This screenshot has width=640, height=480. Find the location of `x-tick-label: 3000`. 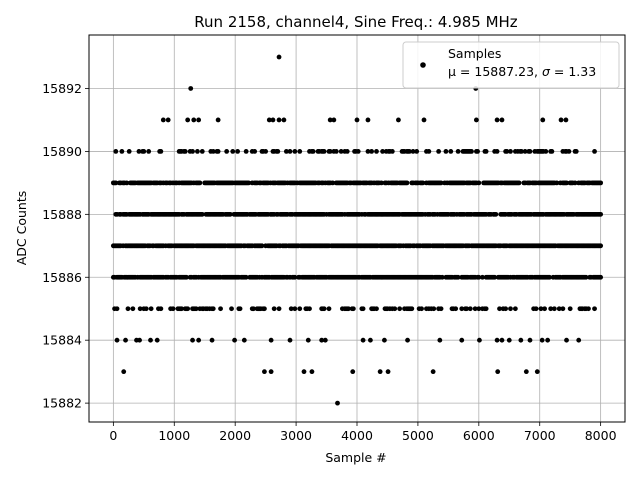

x-tick-label: 3000 is located at coordinates (296, 435).